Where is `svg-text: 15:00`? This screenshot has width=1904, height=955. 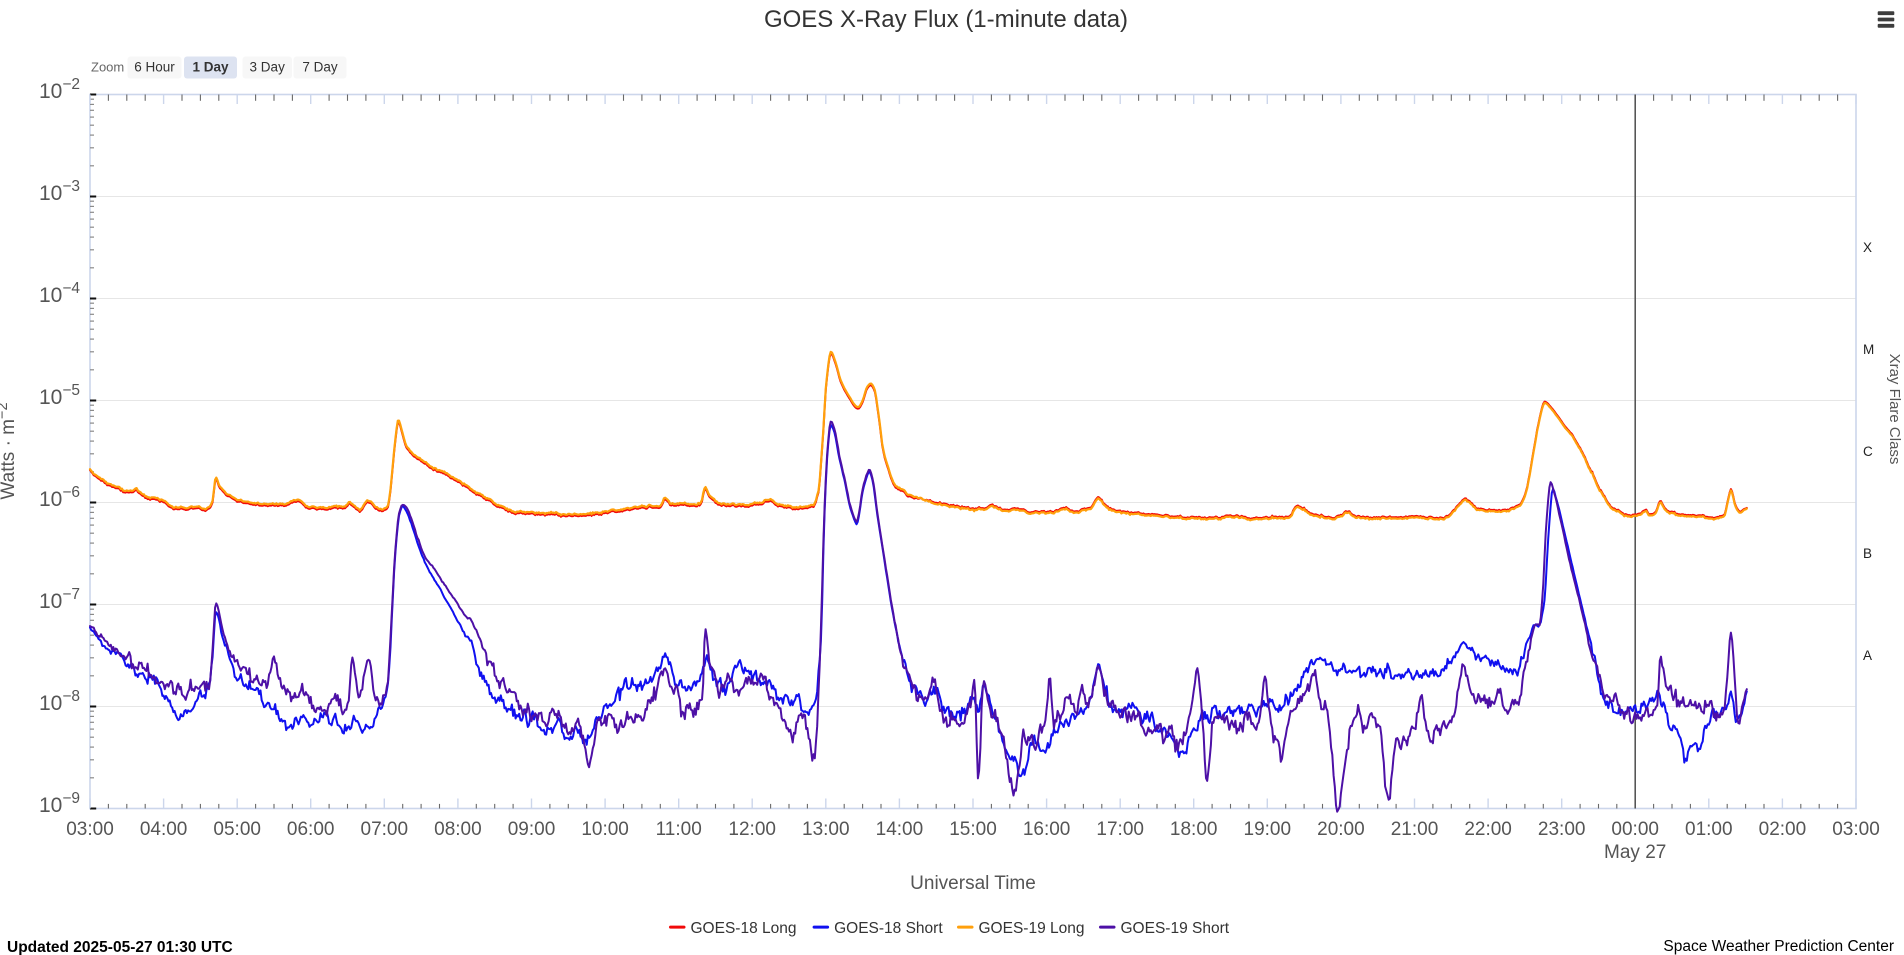
svg-text: 15:00 is located at coordinates (973, 829).